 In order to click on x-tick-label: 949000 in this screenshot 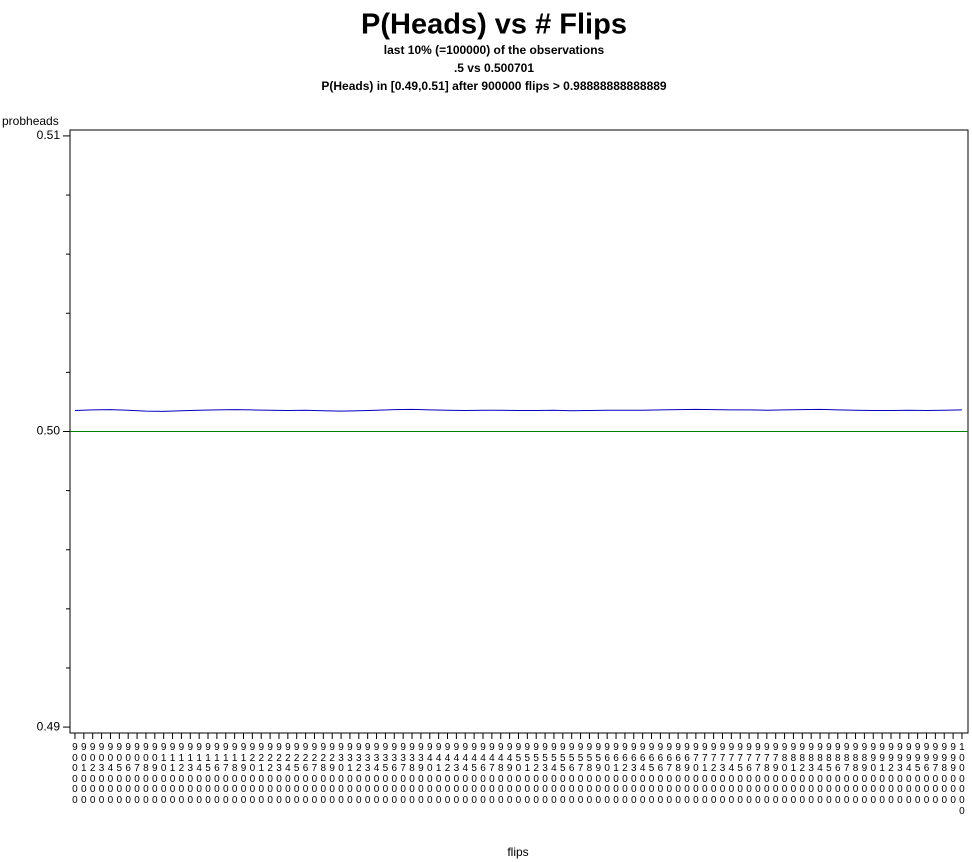, I will do `click(509, 774)`.